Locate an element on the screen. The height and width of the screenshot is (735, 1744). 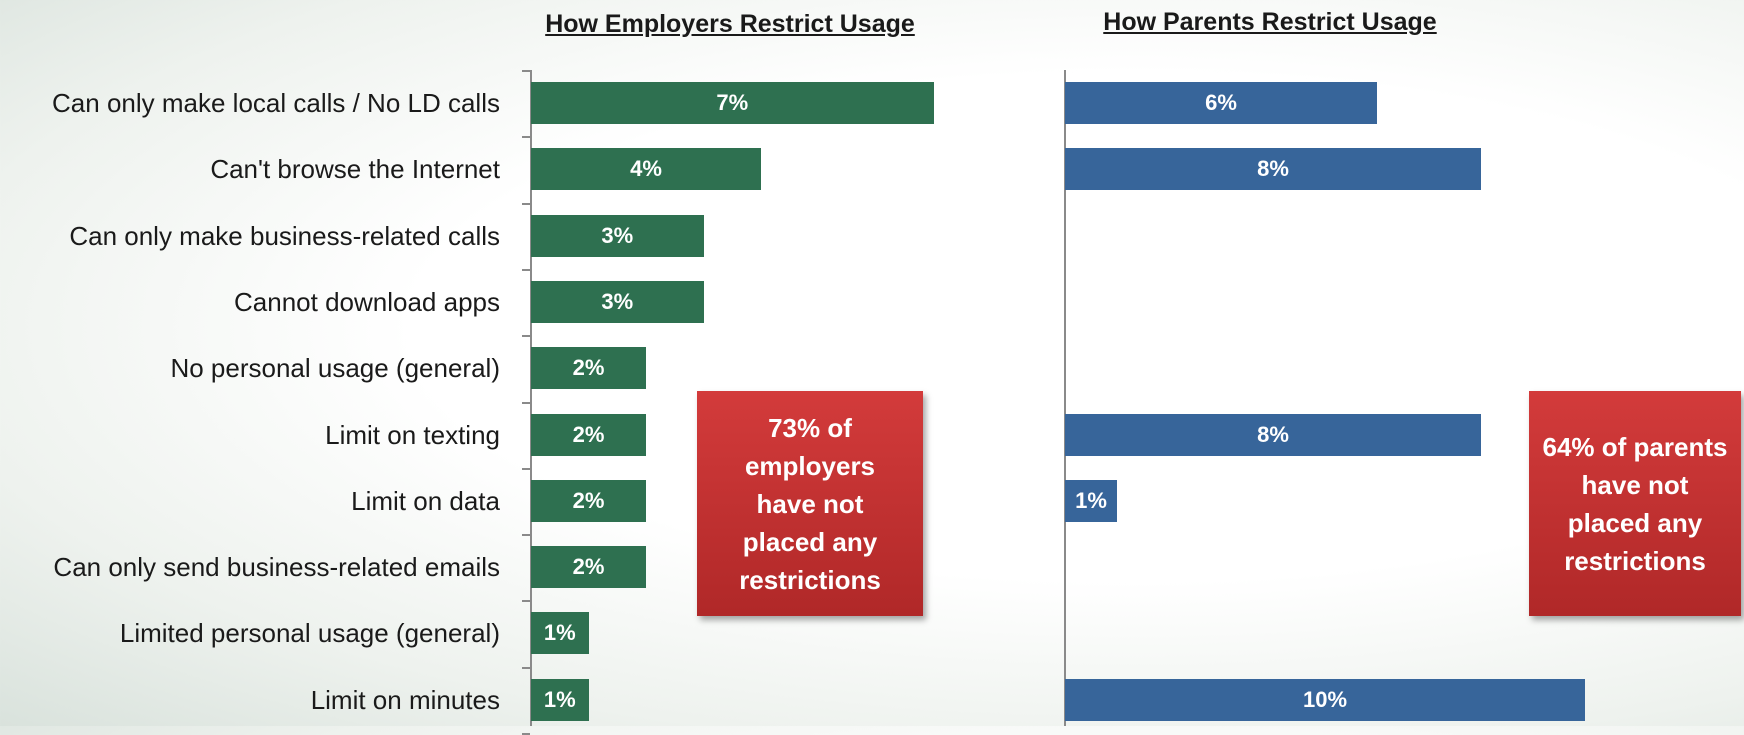
parents-bar-value-label: 10% is located at coordinates (1325, 699).